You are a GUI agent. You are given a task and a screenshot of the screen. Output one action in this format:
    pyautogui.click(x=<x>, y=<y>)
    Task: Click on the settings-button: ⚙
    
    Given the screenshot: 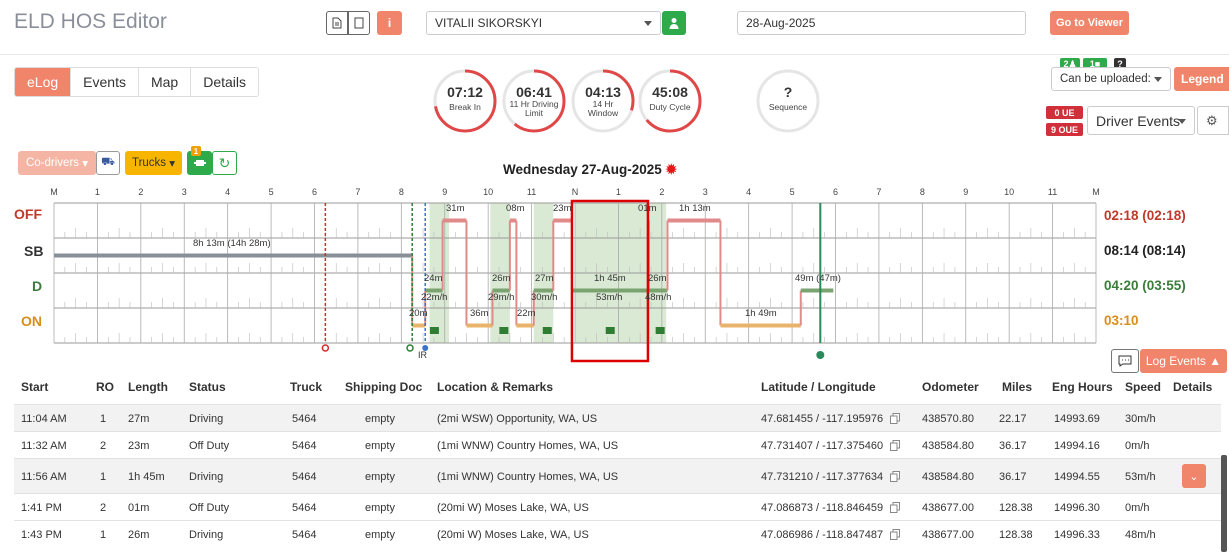 What is the action you would take?
    pyautogui.click(x=1213, y=120)
    